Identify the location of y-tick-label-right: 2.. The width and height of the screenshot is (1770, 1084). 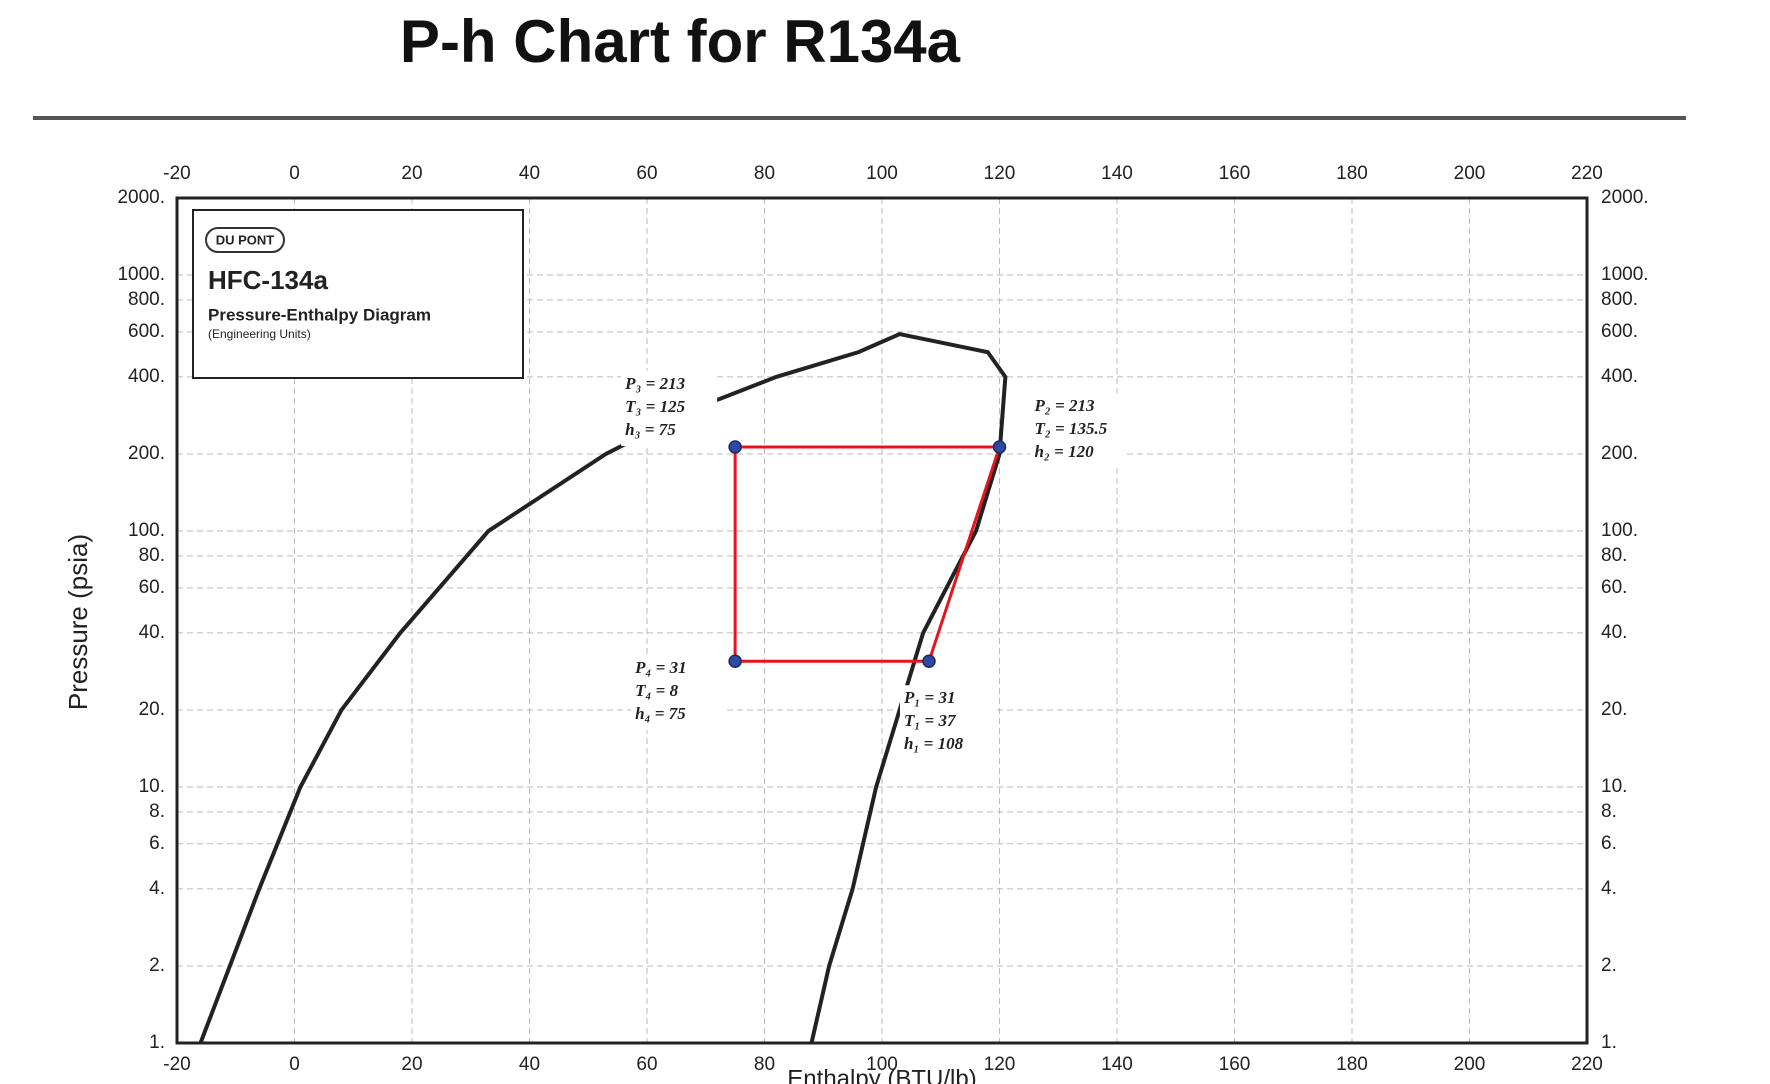
(1609, 965).